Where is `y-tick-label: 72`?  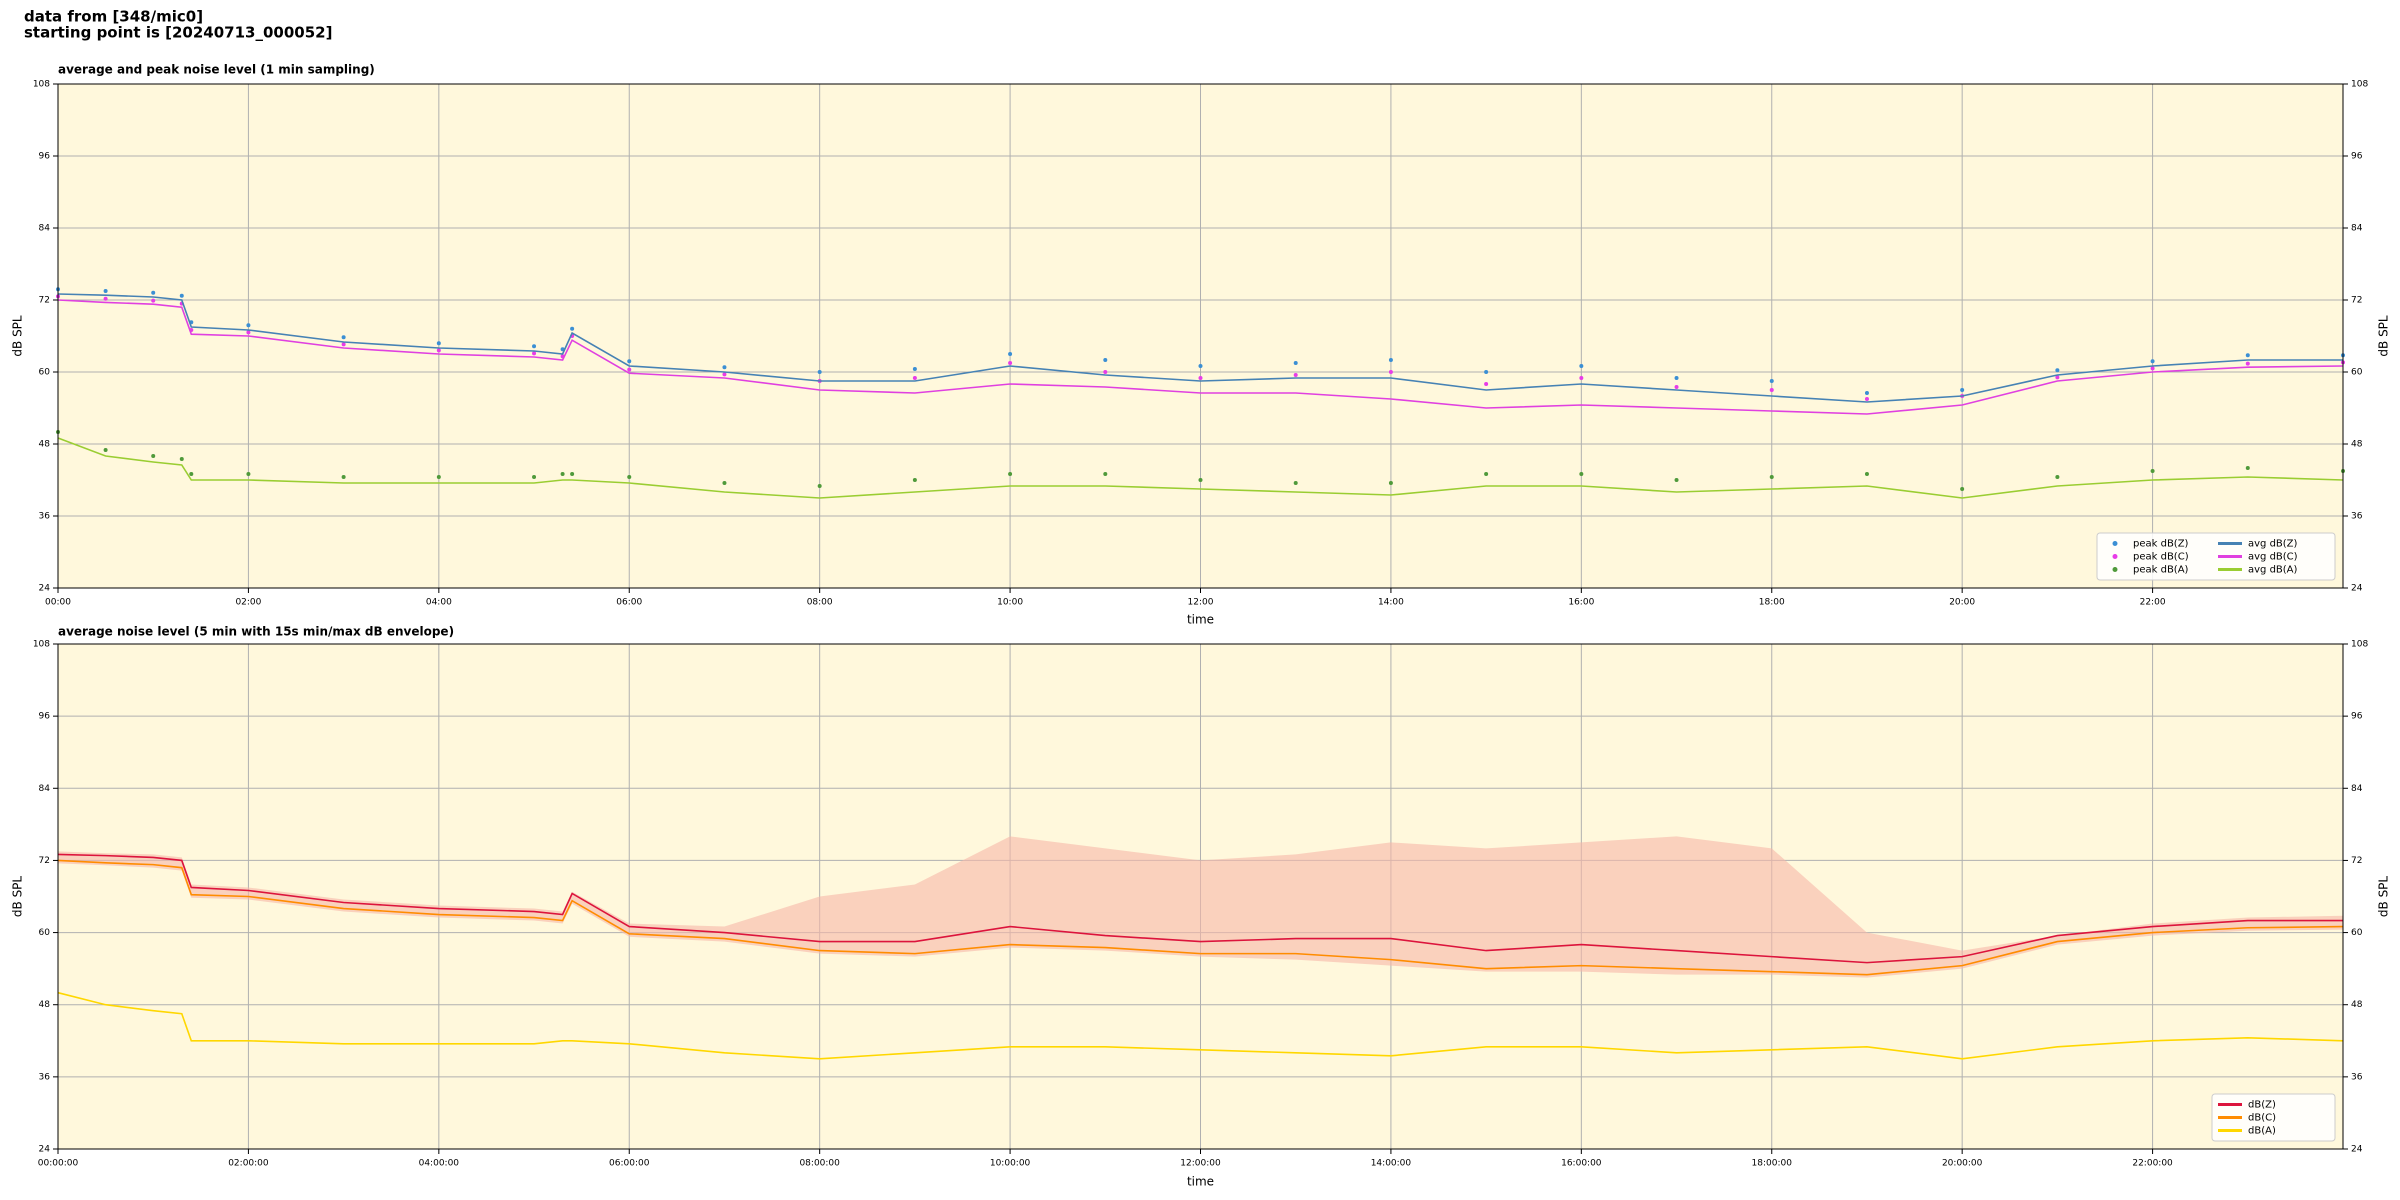
y-tick-label: 72 is located at coordinates (44, 301).